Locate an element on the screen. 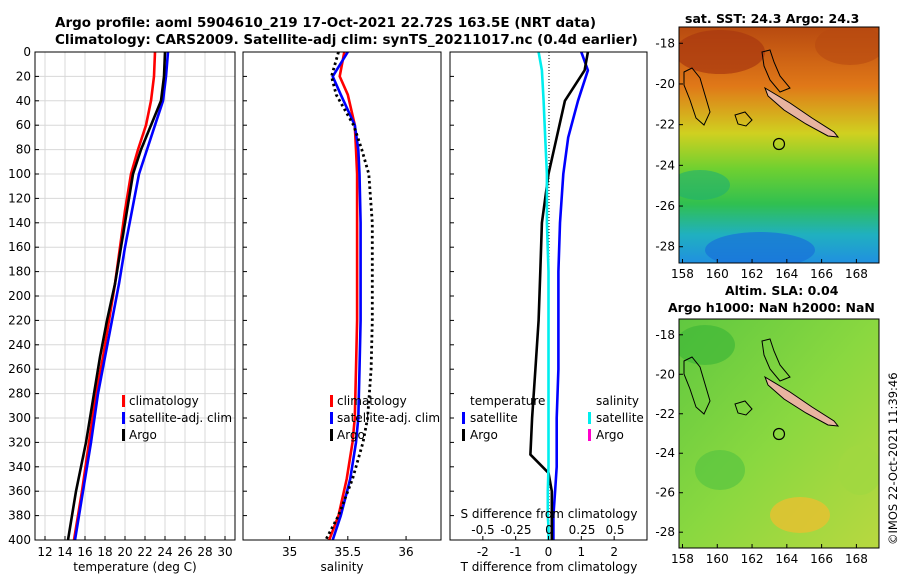 This screenshot has width=900, height=580. sla-map-frame is located at coordinates (779, 433).